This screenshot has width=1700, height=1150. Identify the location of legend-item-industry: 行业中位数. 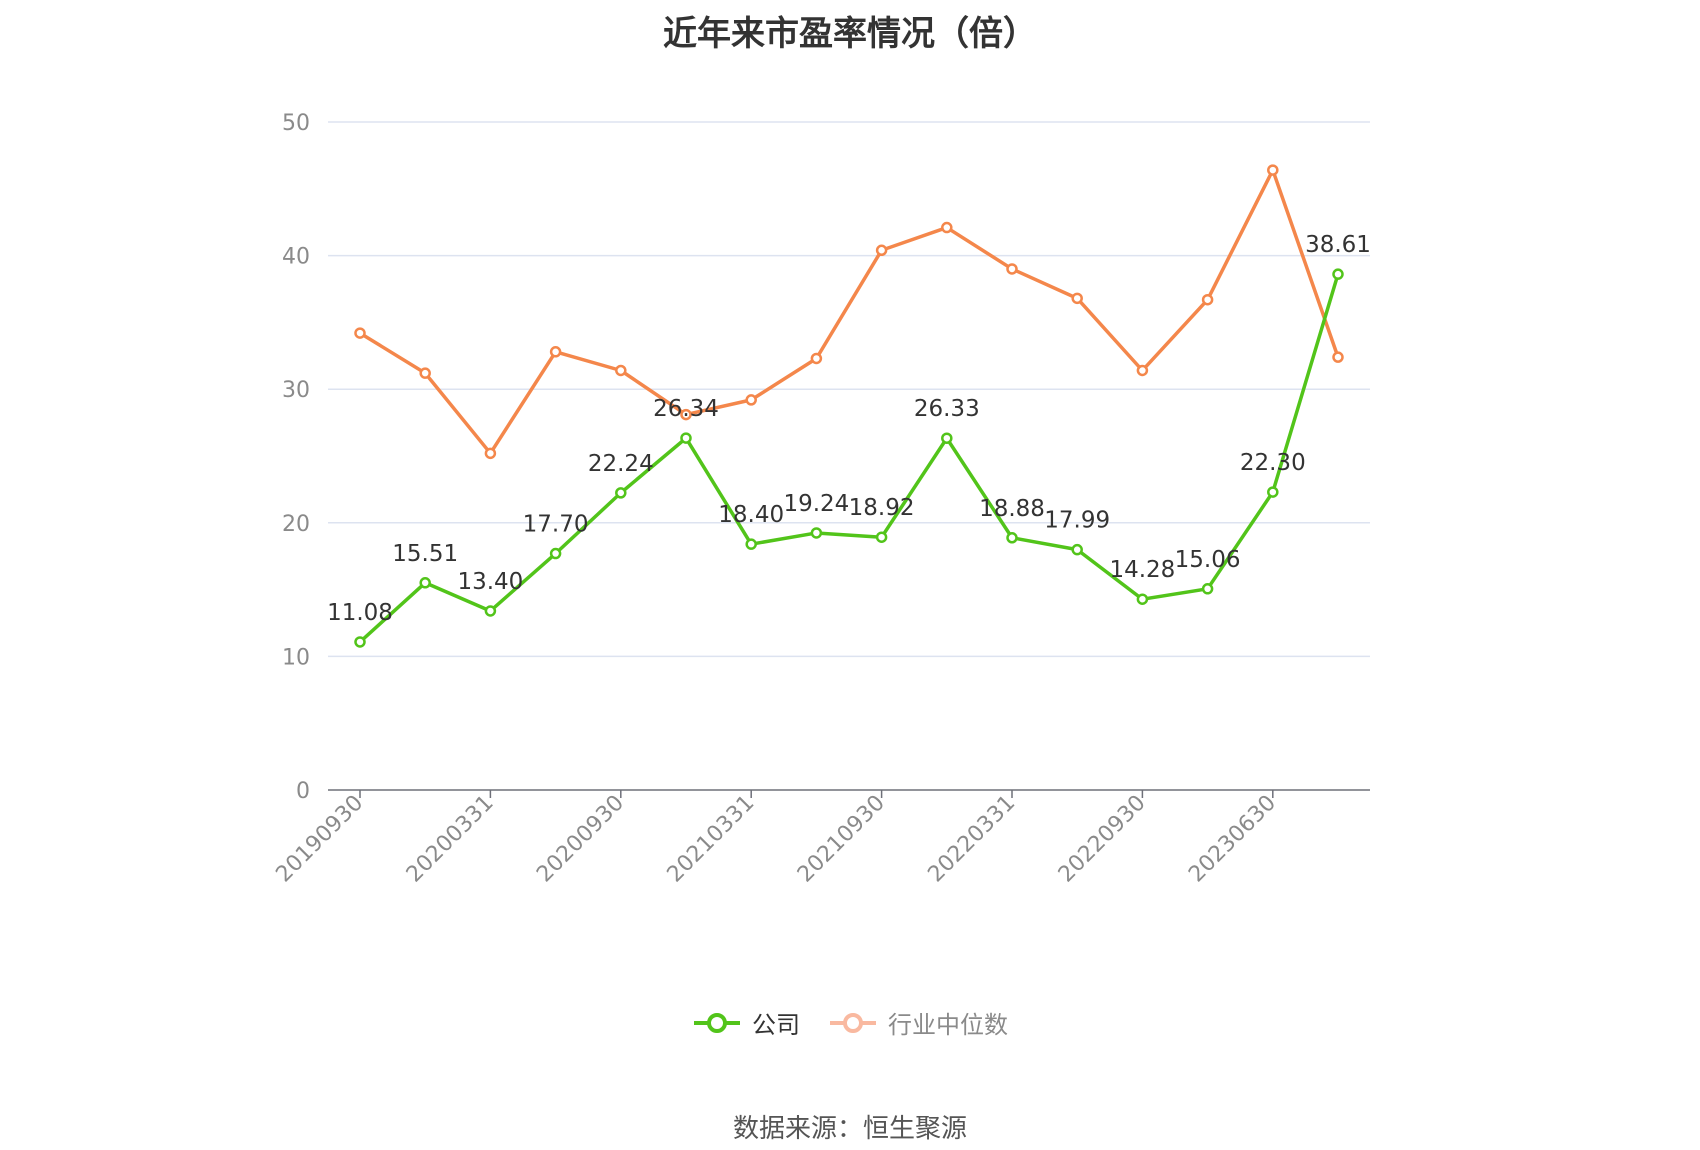
(918, 1022).